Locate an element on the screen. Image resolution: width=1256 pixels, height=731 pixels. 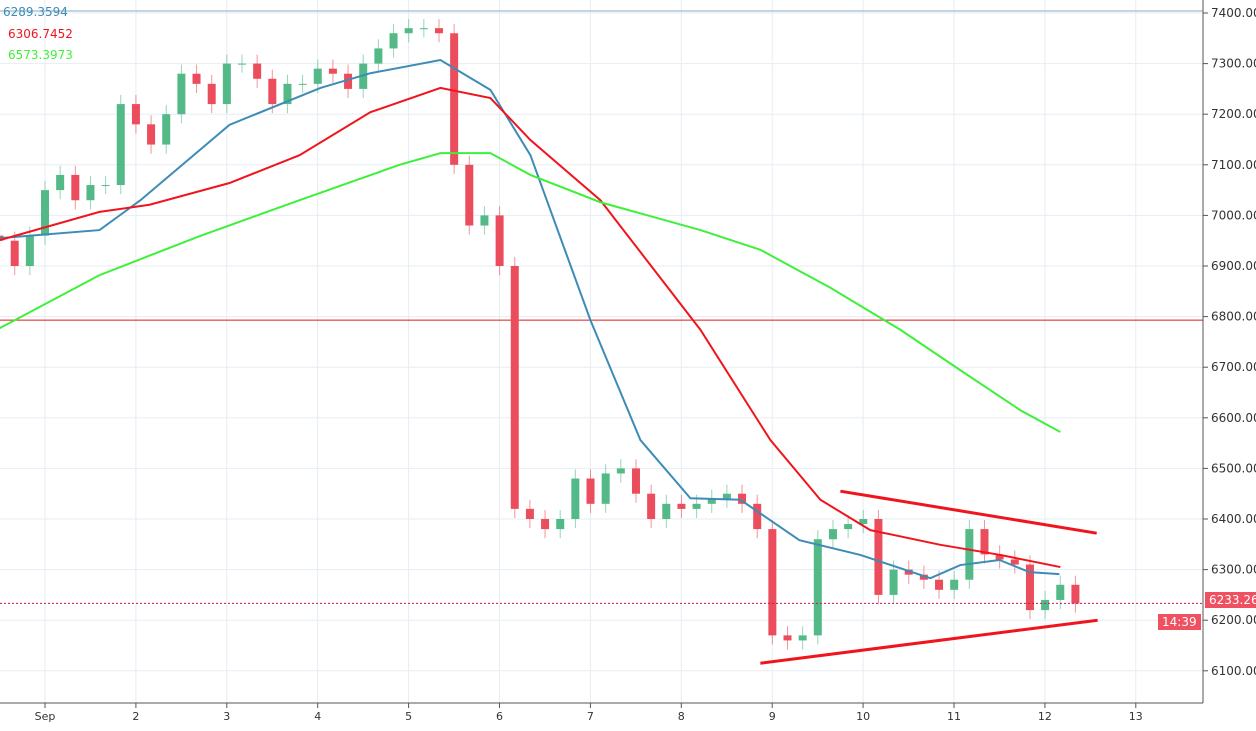
time-tick-label: 11 is located at coordinates (954, 716).